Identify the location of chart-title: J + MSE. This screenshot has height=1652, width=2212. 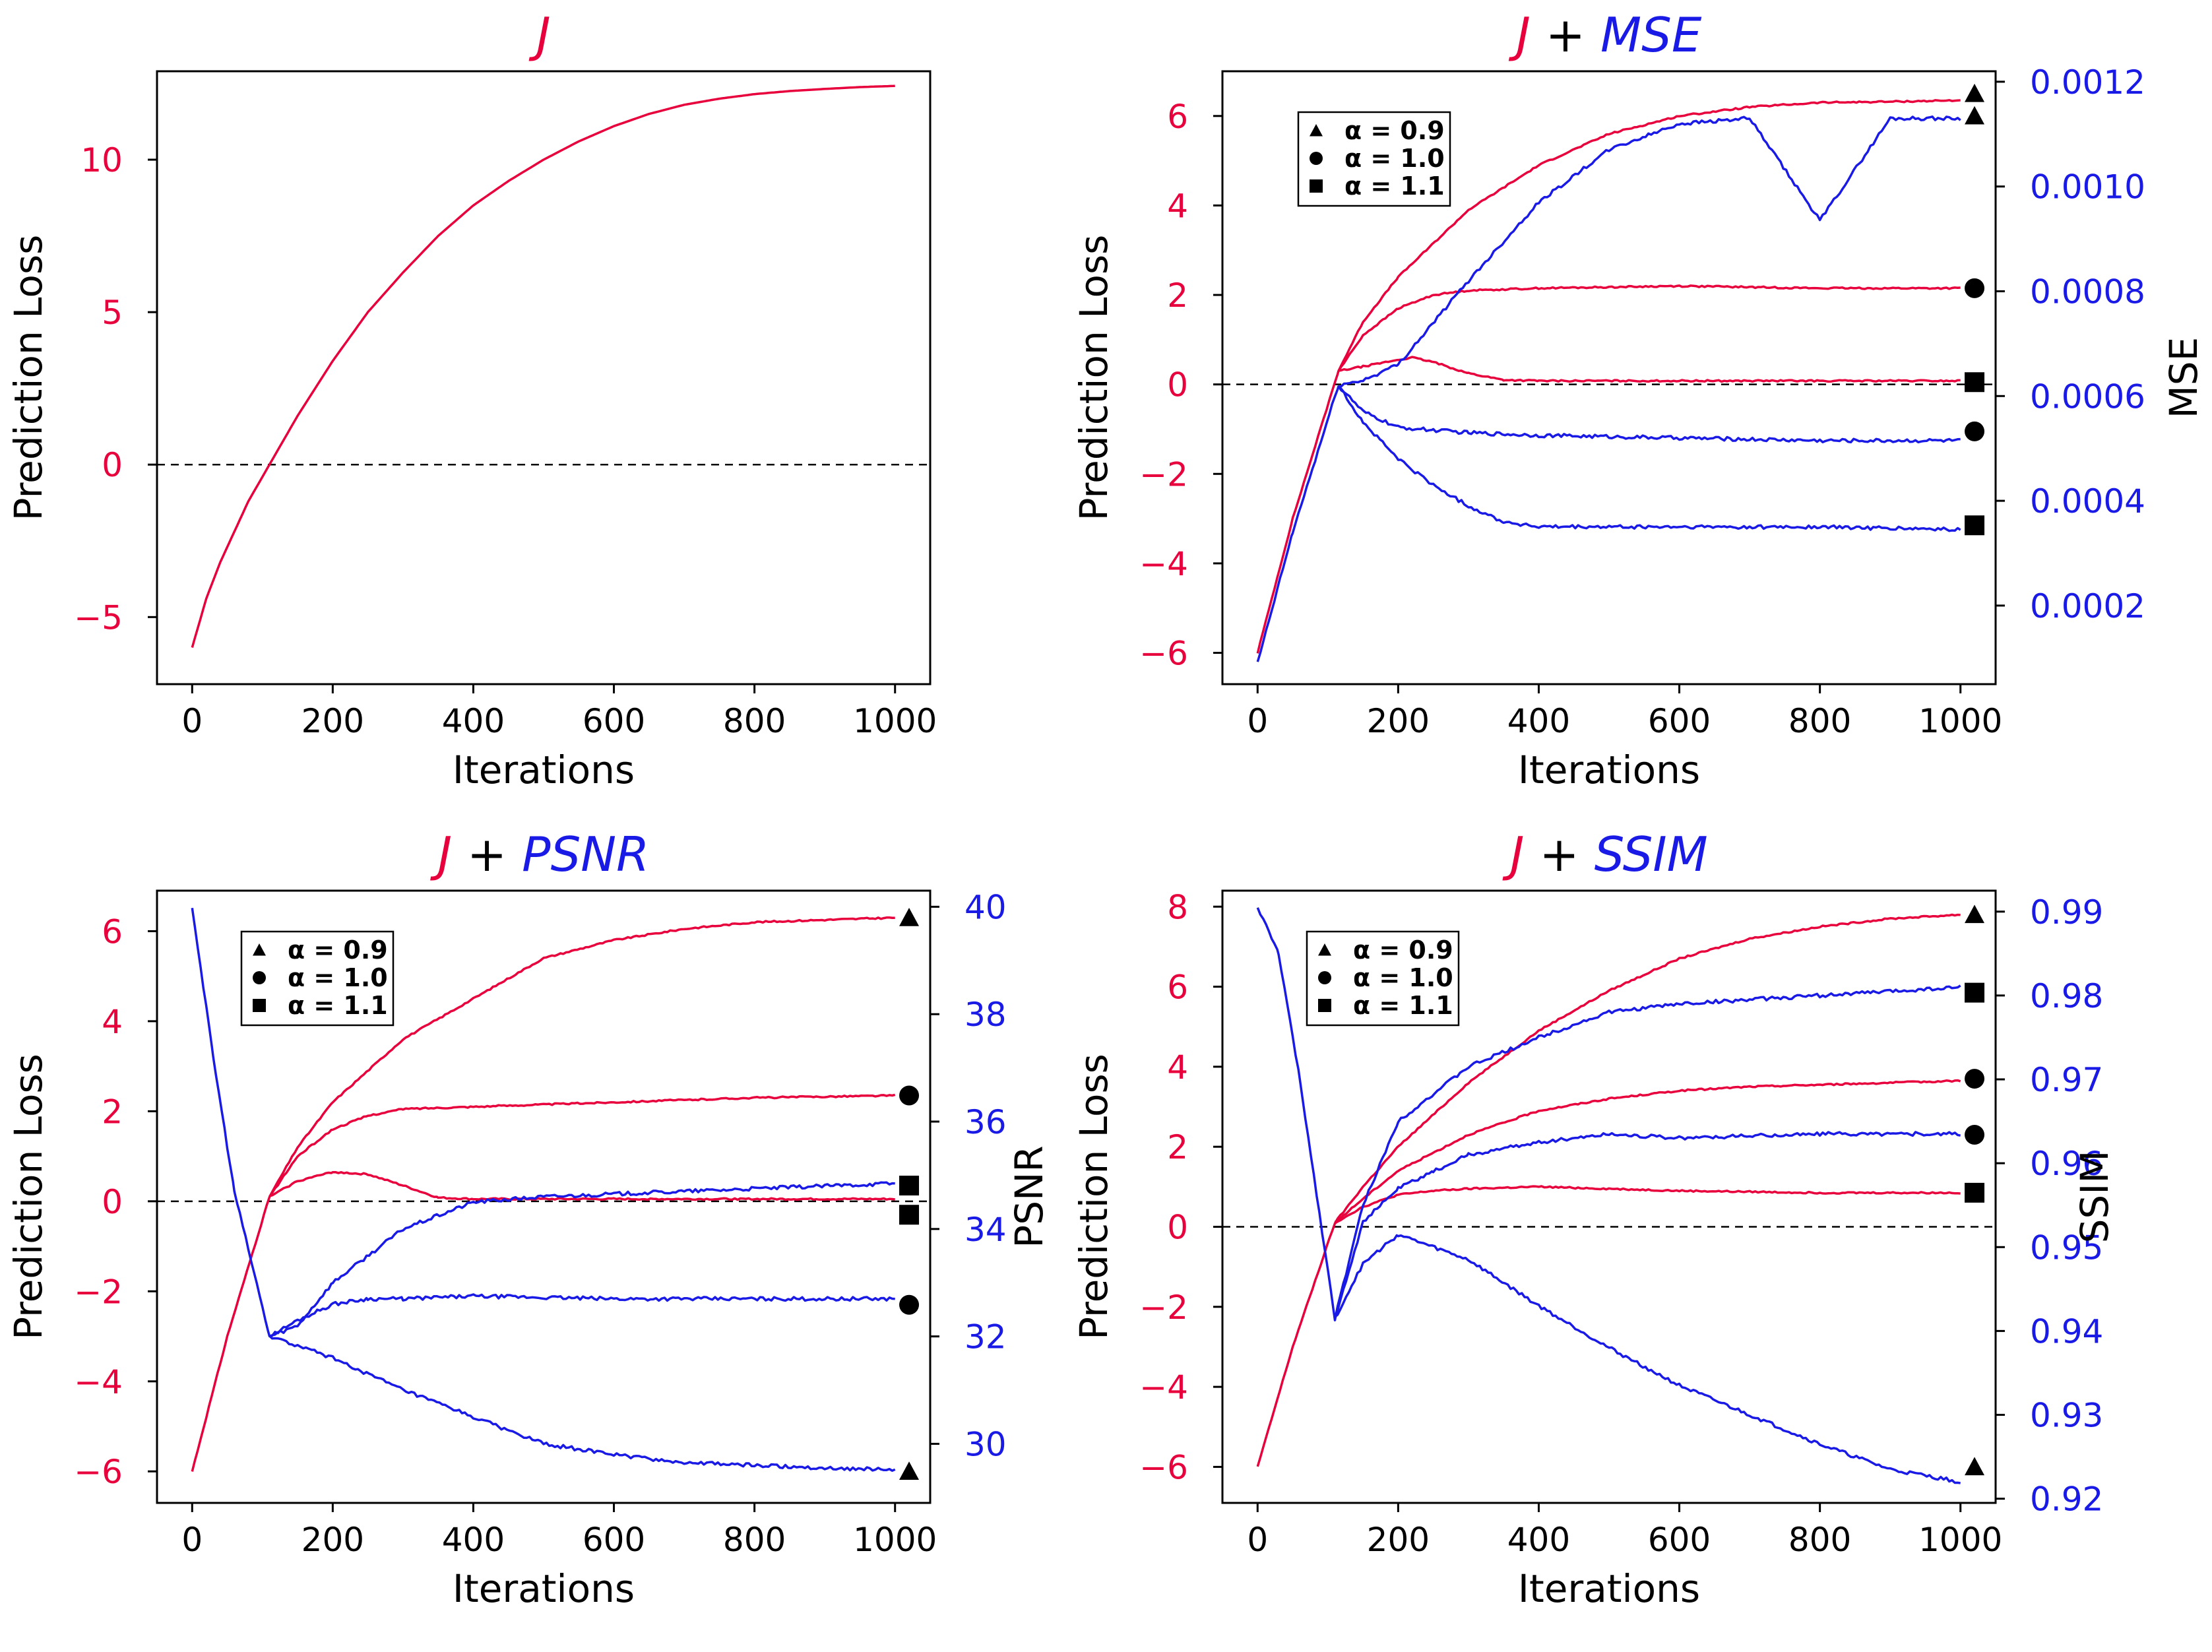
(1605, 35).